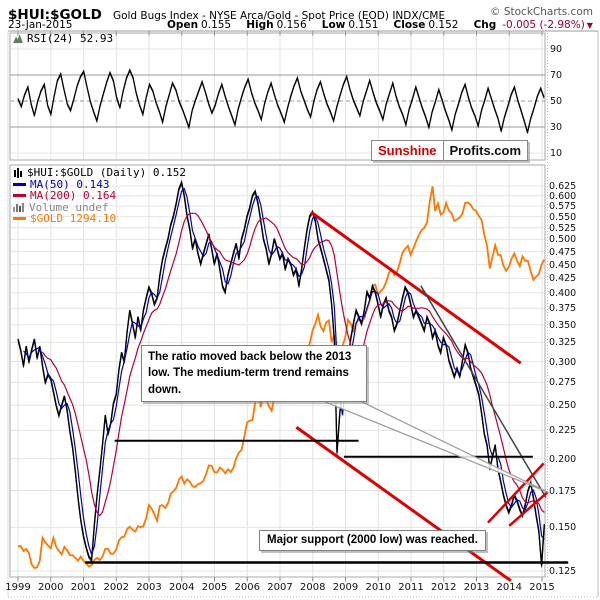 This screenshot has height=600, width=600. What do you see at coordinates (18, 172) in the screenshot?
I see `candlesticks-icon` at bounding box center [18, 172].